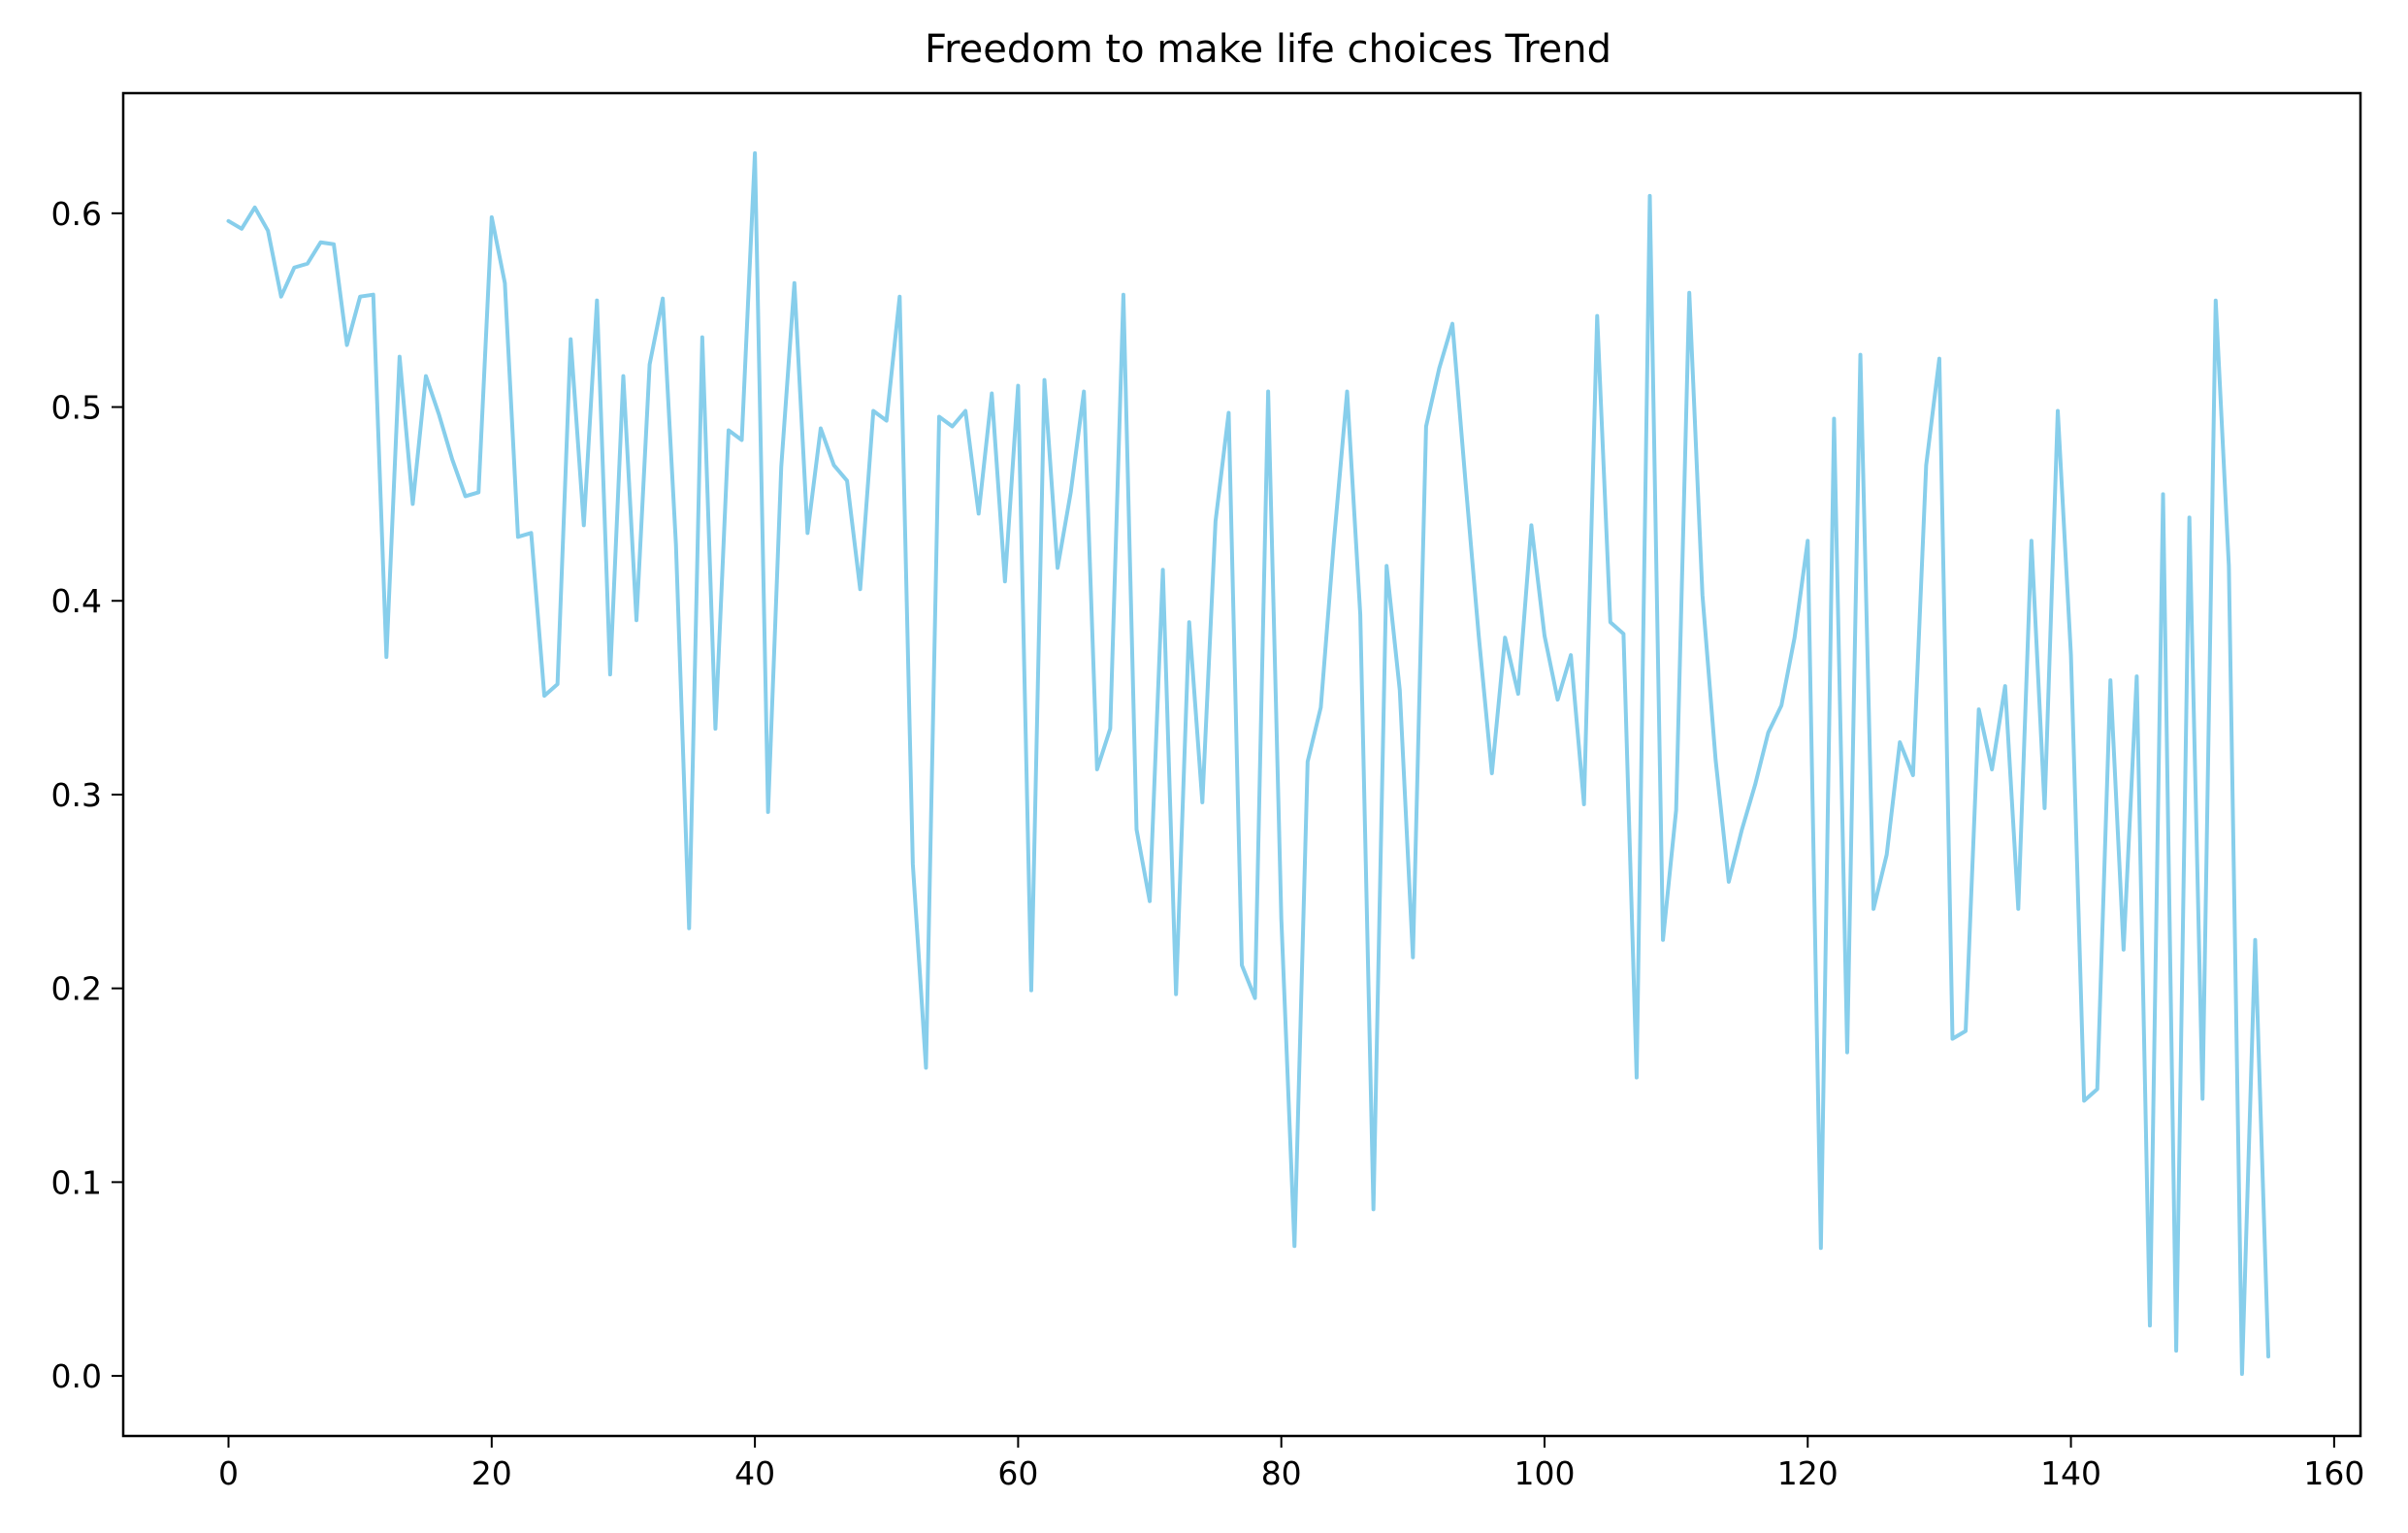 The height and width of the screenshot is (1533, 2408). I want to click on x-tick-label: 160, so click(2333, 1473).